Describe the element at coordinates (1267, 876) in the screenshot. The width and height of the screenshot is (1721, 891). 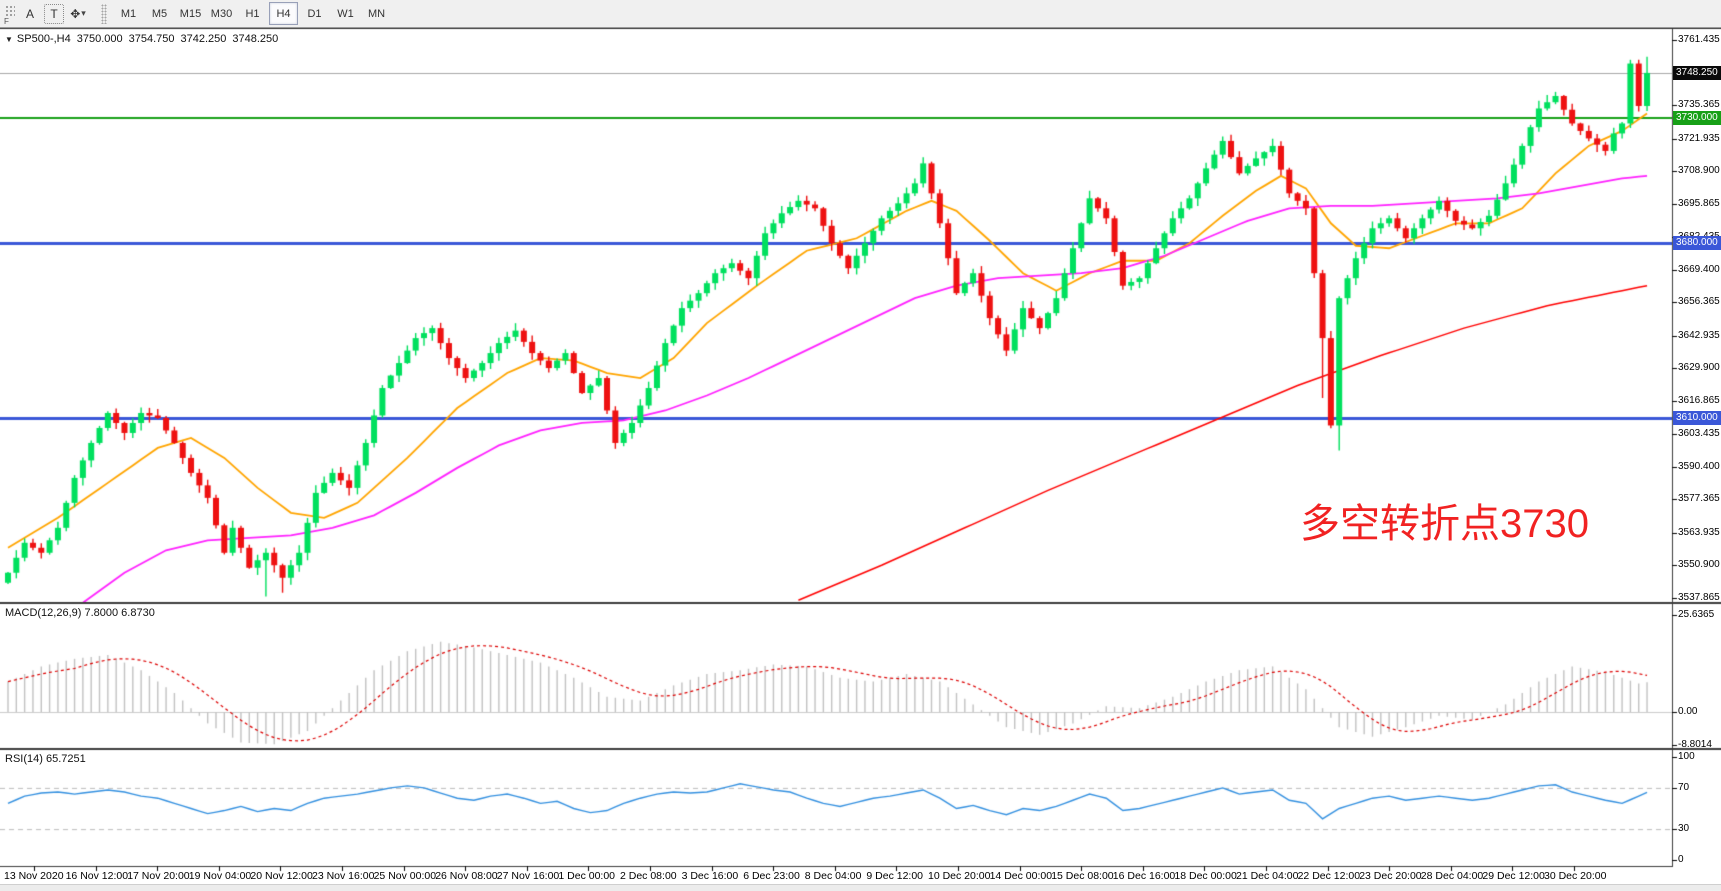
I see `time-axis-label: 21 Dec 04:00` at that location.